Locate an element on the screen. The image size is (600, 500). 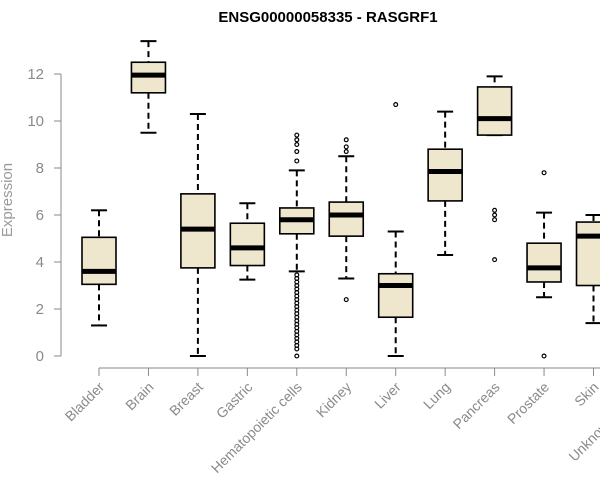
box-prostate is located at coordinates (544, 264).